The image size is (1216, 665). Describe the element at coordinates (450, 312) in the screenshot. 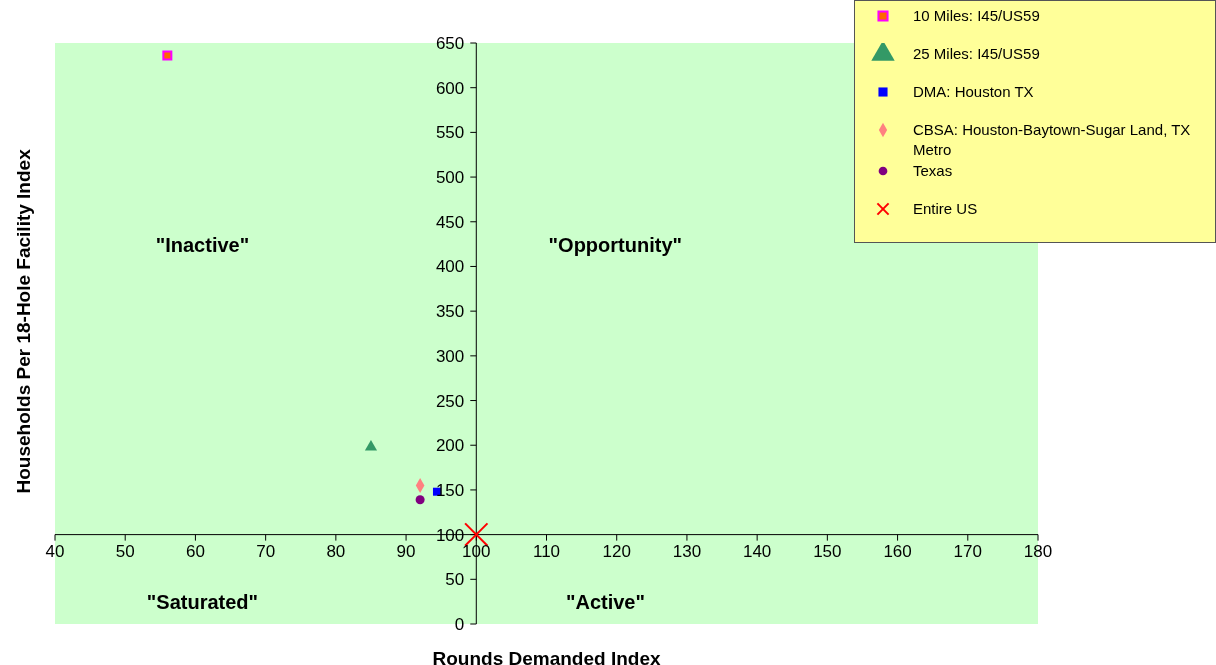

I see `y-tick-label: 350` at that location.